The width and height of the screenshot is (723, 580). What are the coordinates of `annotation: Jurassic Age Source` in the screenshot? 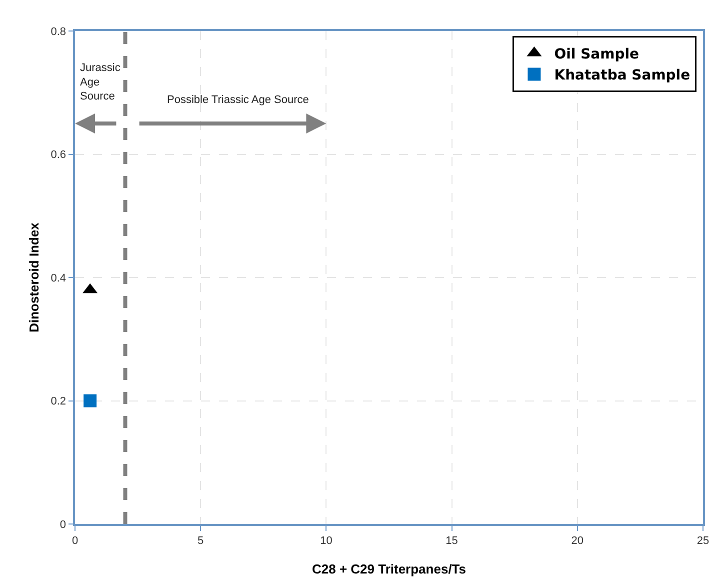 It's located at (100, 82).